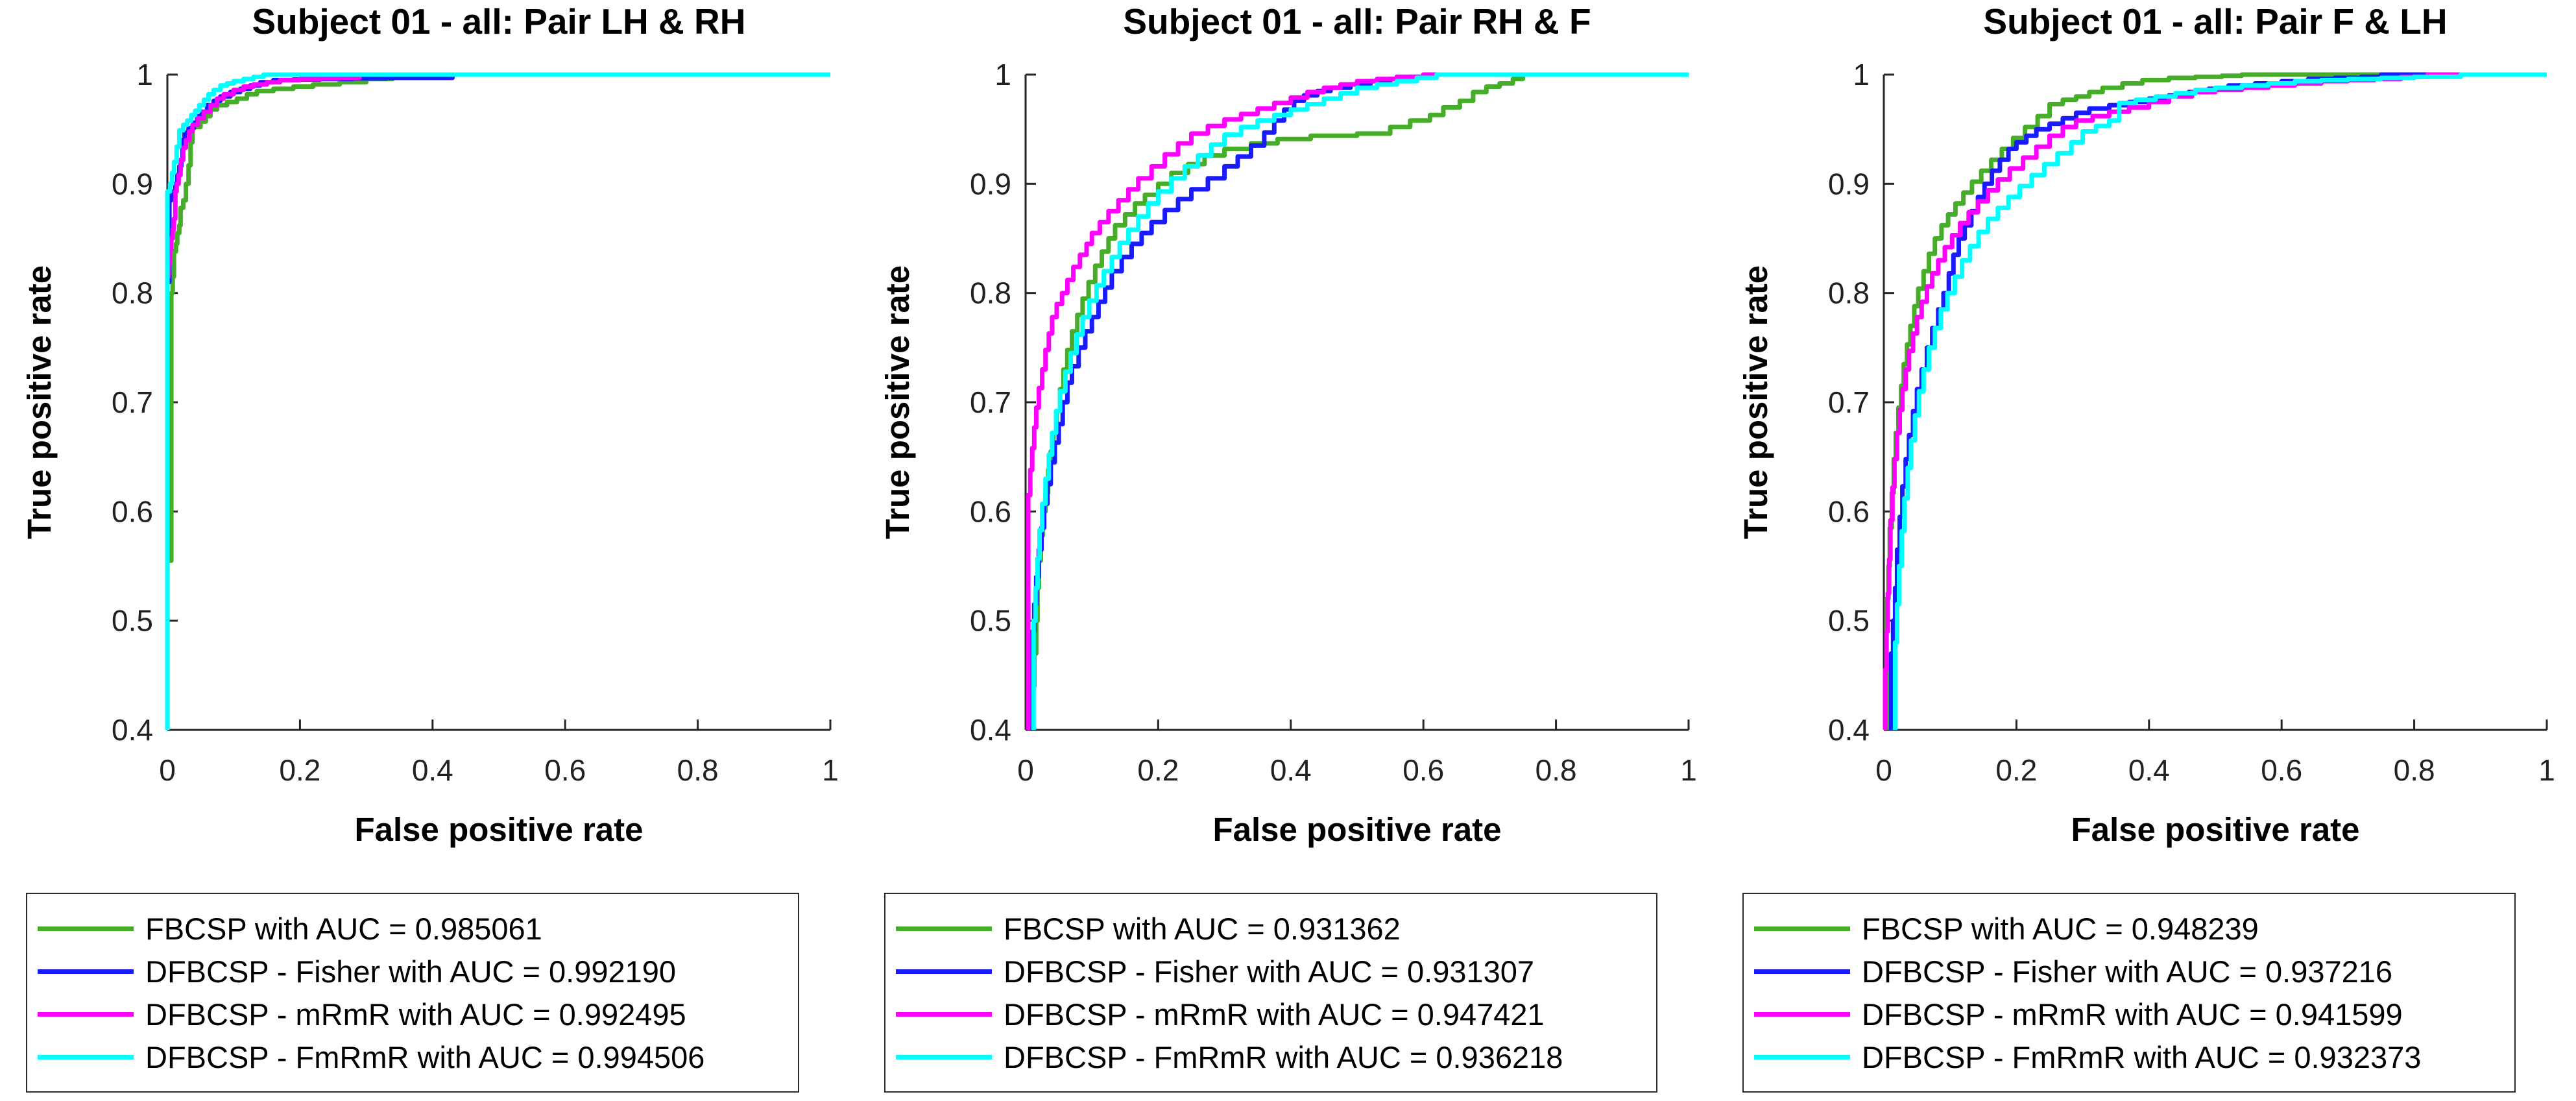 Image resolution: width=2576 pixels, height=1101 pixels. Describe the element at coordinates (411, 971) in the screenshot. I see `legend-label: DFBCSP - Fisher with AUC = 0.992190` at that location.